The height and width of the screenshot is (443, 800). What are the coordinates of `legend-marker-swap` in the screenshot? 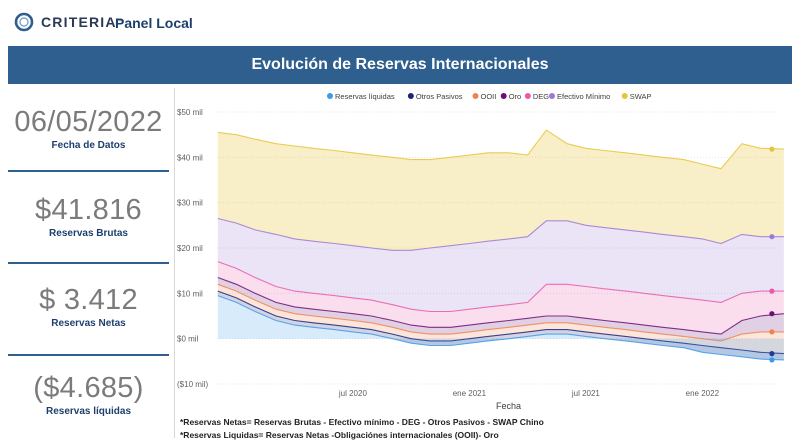 It's located at (624, 96).